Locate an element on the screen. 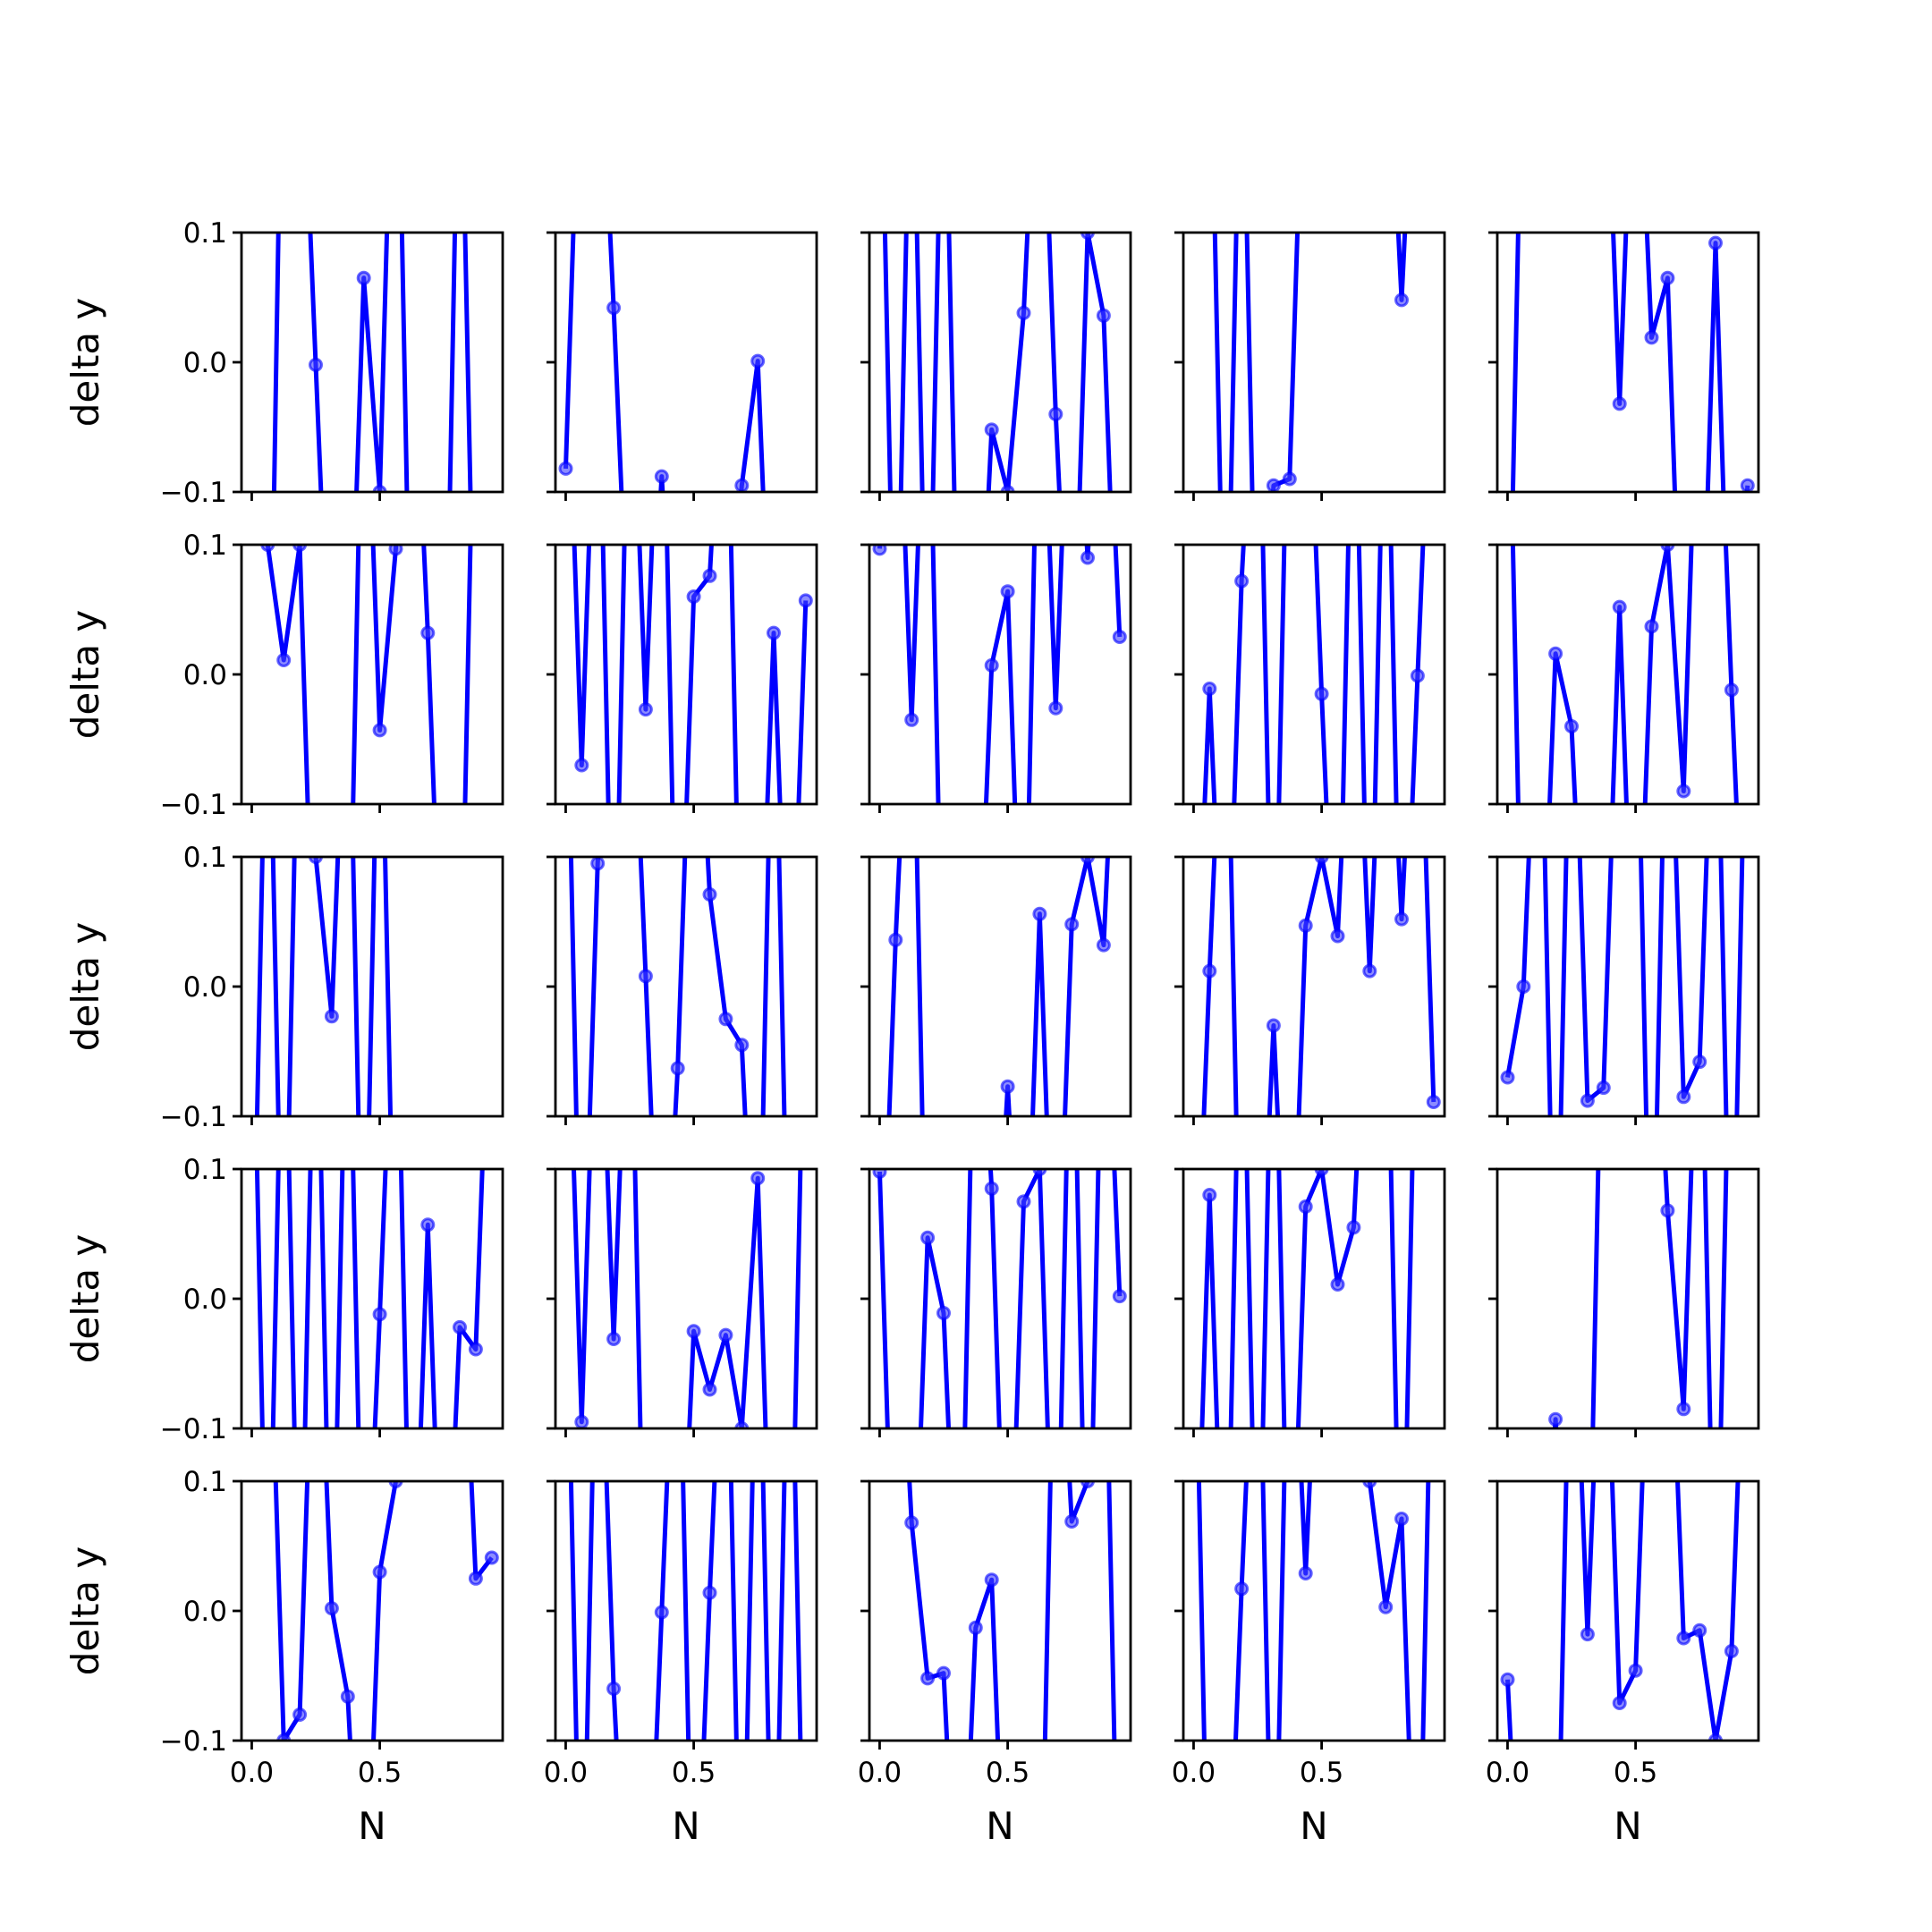  subplot-r5-c4: 0.0 0.5 is located at coordinates (1309, 1634).